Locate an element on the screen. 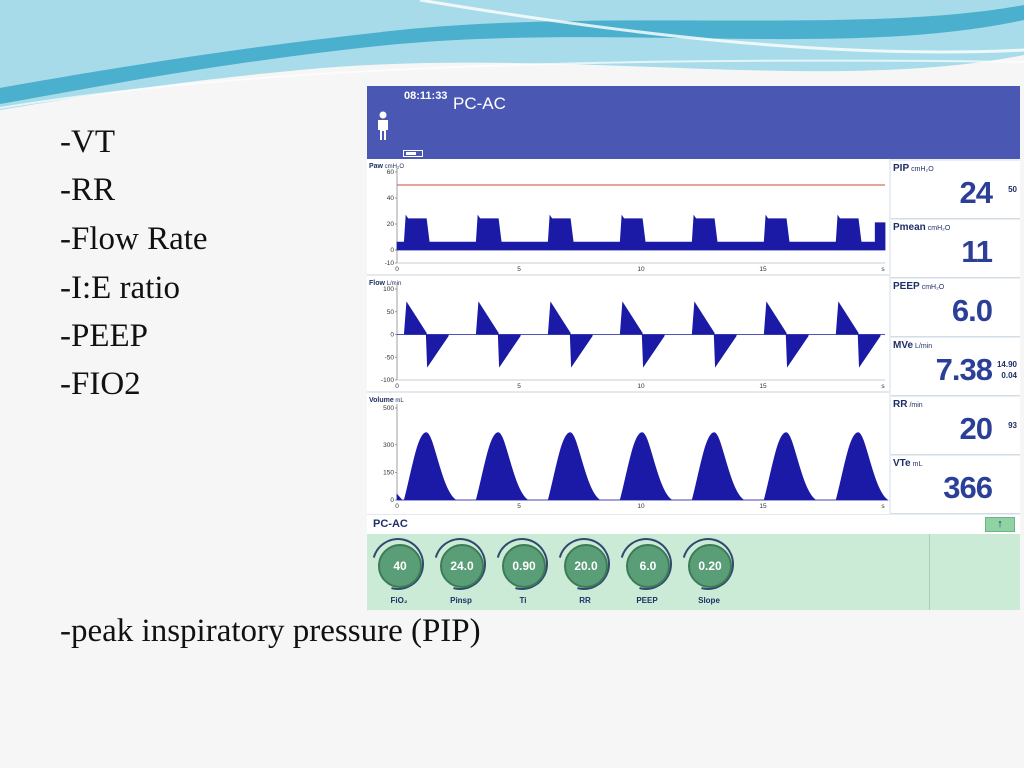  up-arrow-icon: ↑ is located at coordinates (1000, 524).